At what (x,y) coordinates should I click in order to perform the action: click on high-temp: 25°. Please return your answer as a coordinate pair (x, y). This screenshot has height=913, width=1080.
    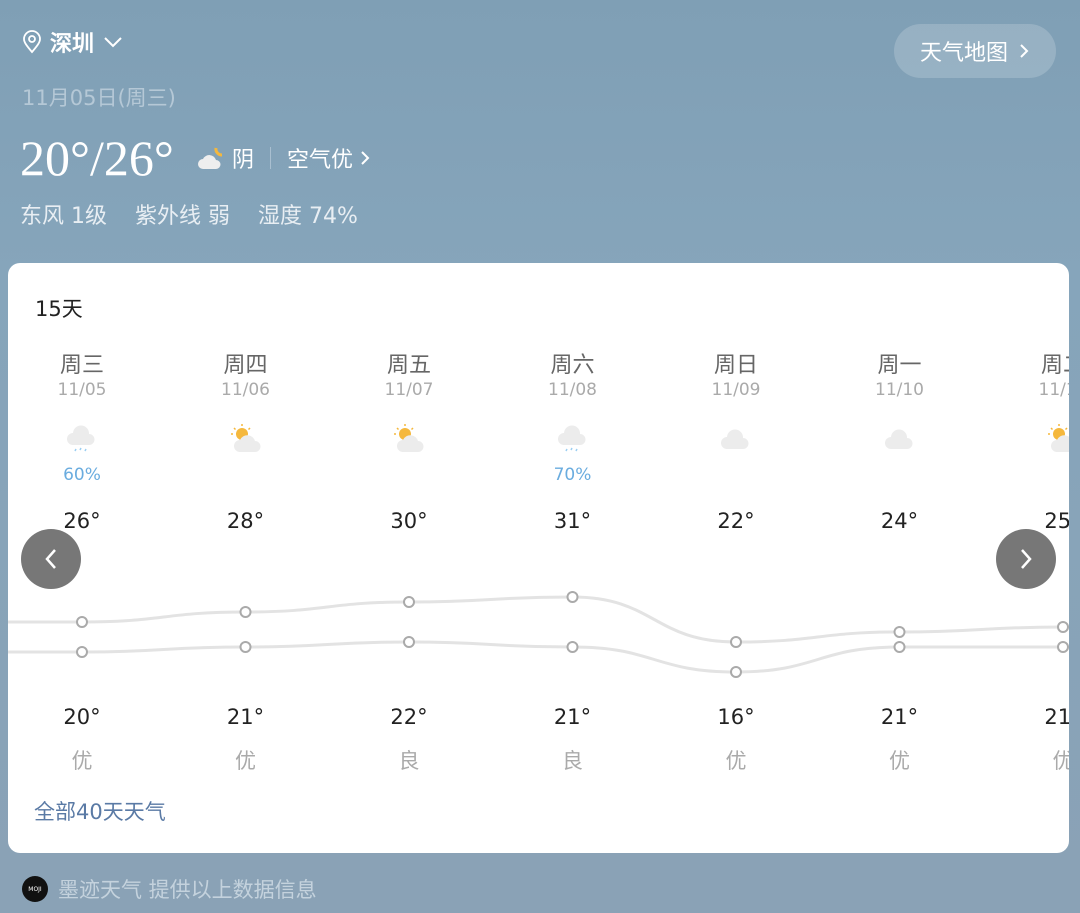
    Looking at the image, I should click on (1056, 521).